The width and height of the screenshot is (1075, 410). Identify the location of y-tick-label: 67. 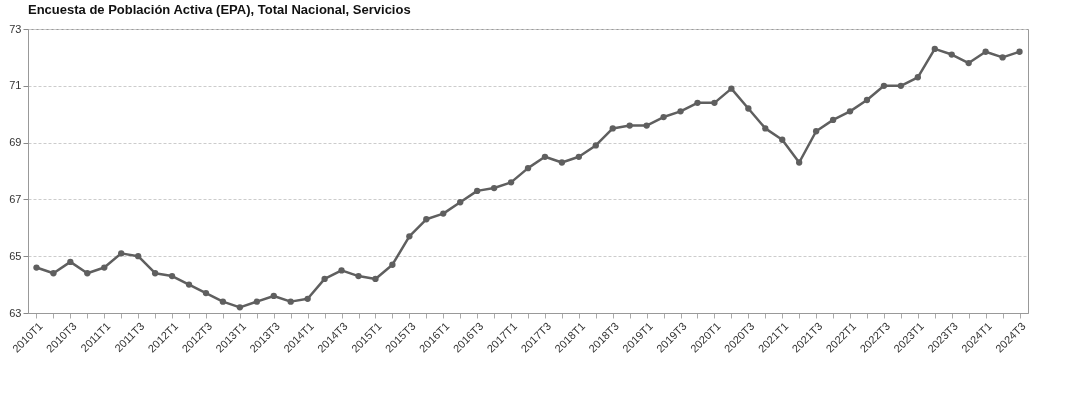
(15, 198).